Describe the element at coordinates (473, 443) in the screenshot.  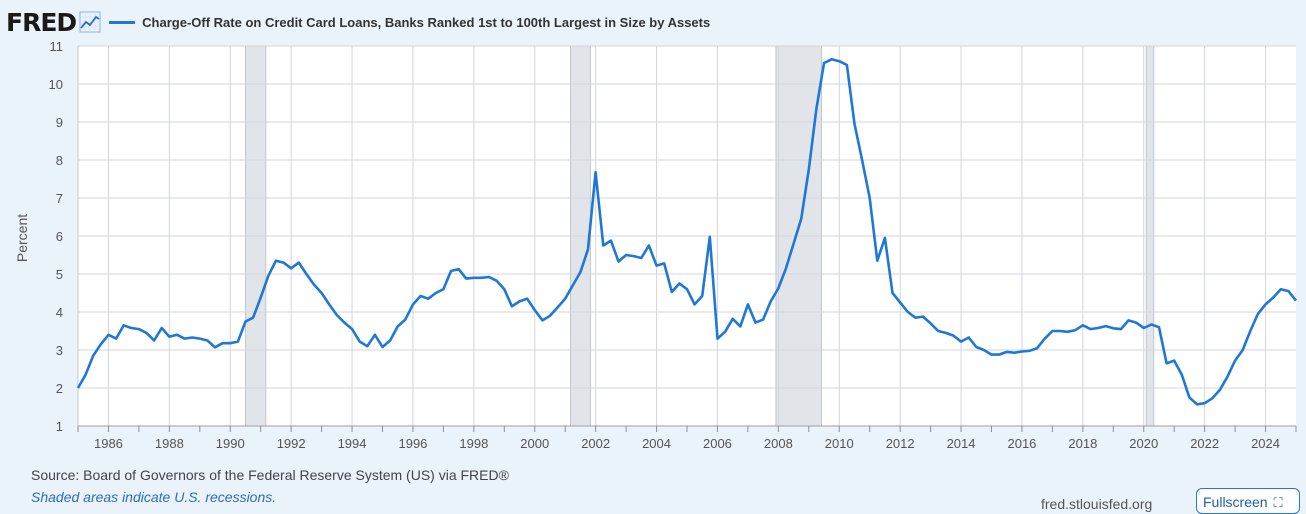
I see `x-tick-label: 1998` at that location.